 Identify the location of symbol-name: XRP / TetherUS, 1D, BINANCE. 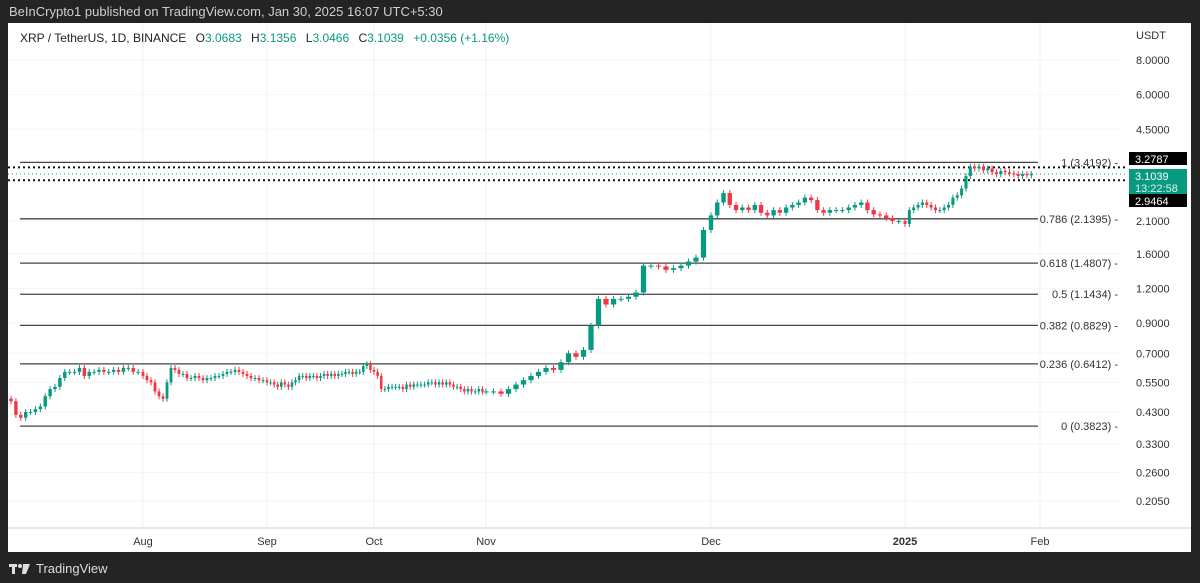
(103, 38).